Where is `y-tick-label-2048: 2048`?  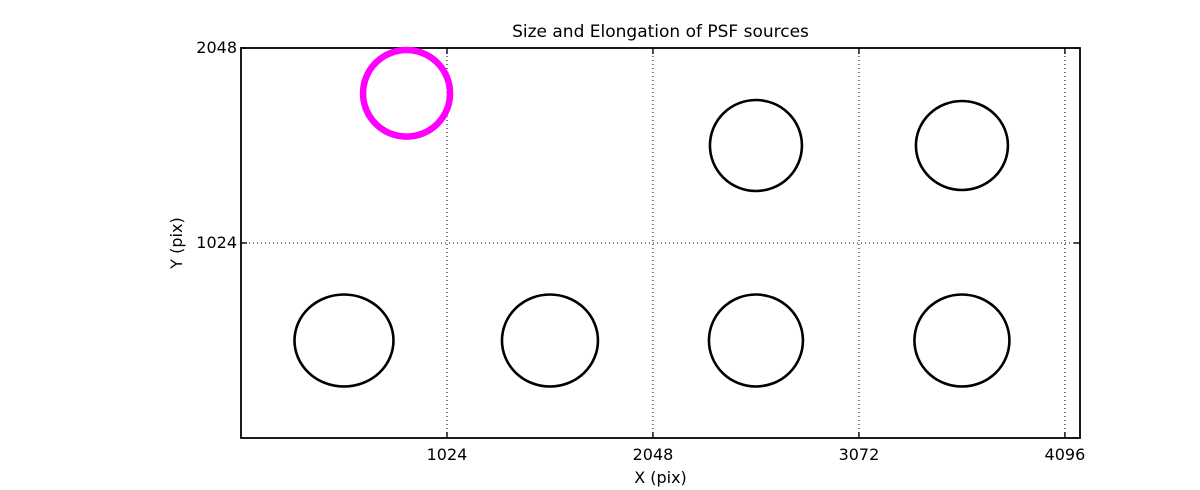 y-tick-label-2048: 2048 is located at coordinates (216, 47).